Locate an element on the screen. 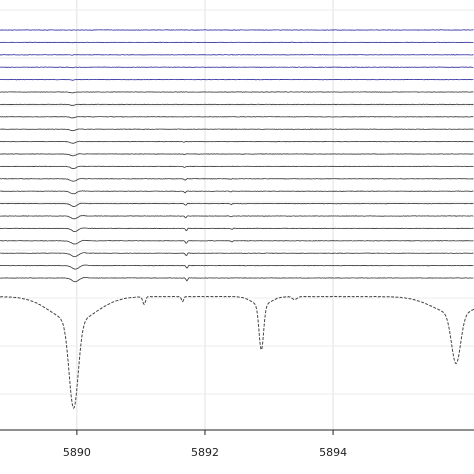  x-tick-labels: 5890 5892 5894 is located at coordinates (205, 452).